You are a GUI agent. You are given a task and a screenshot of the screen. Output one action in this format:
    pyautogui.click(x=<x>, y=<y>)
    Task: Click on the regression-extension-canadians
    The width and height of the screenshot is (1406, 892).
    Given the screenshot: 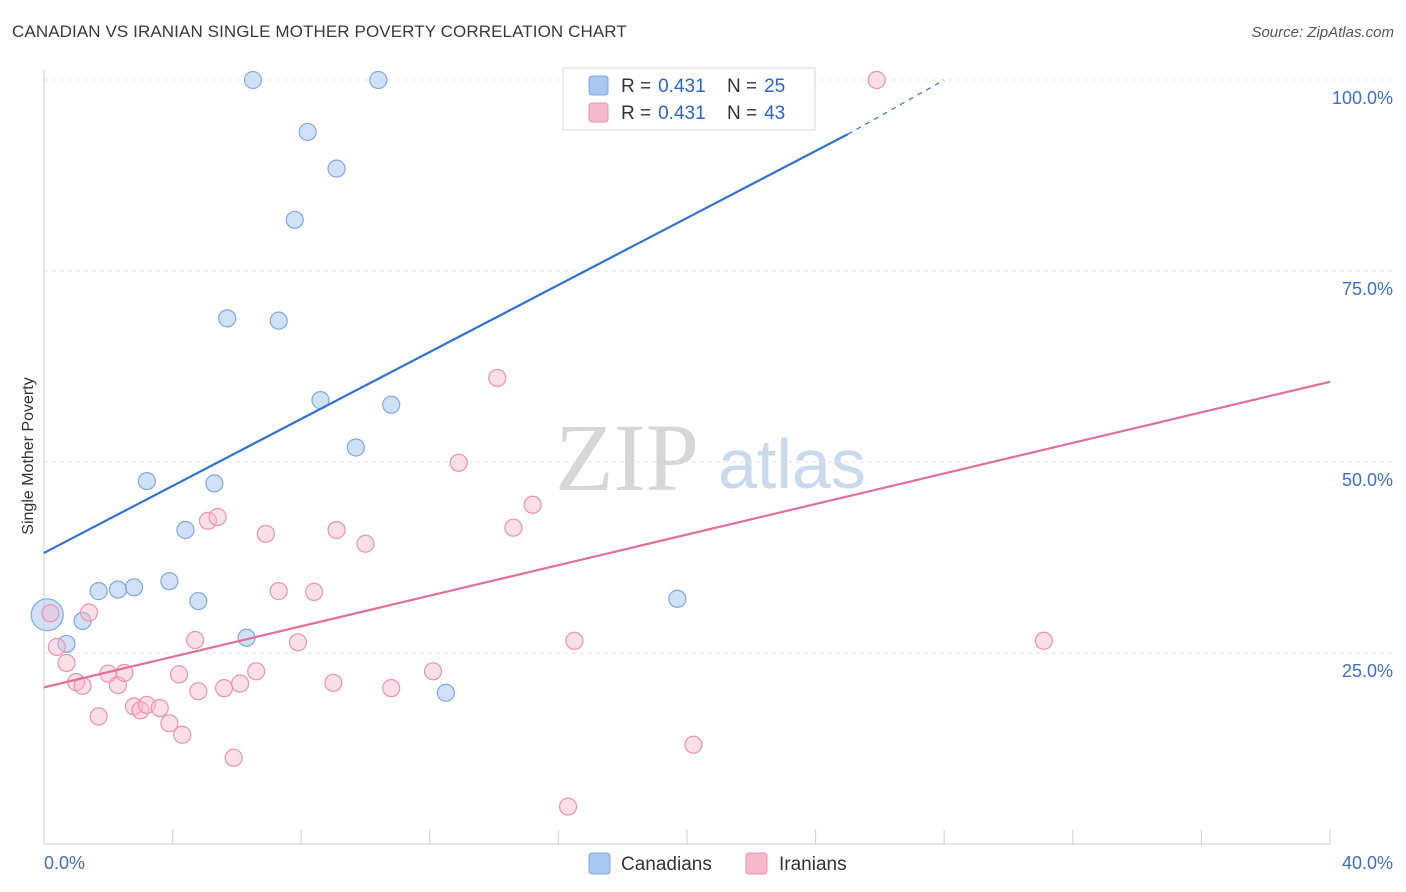 What is the action you would take?
    pyautogui.click(x=896, y=107)
    